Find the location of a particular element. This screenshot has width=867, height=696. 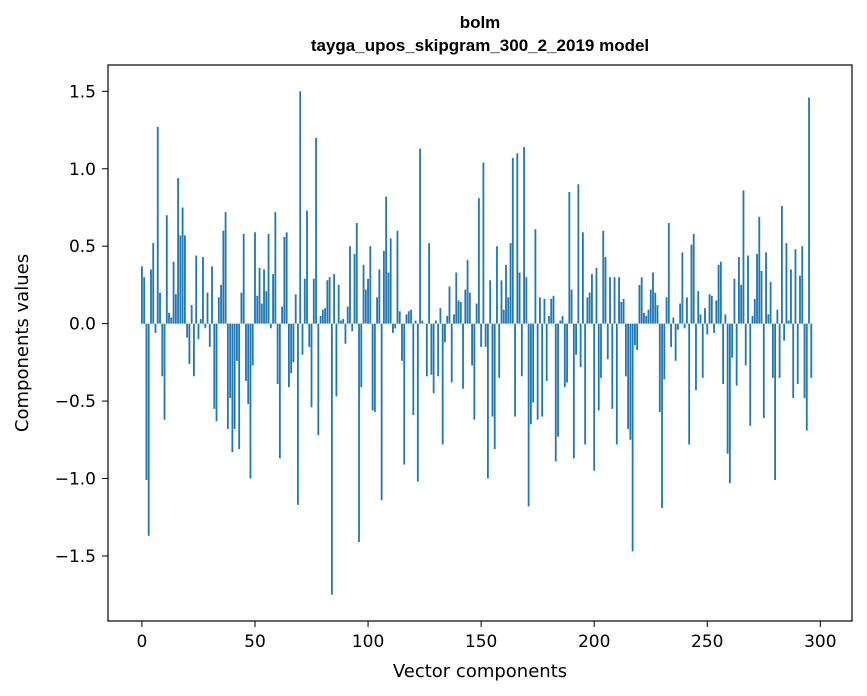

y-tick-label: 0.0 is located at coordinates (82, 325).